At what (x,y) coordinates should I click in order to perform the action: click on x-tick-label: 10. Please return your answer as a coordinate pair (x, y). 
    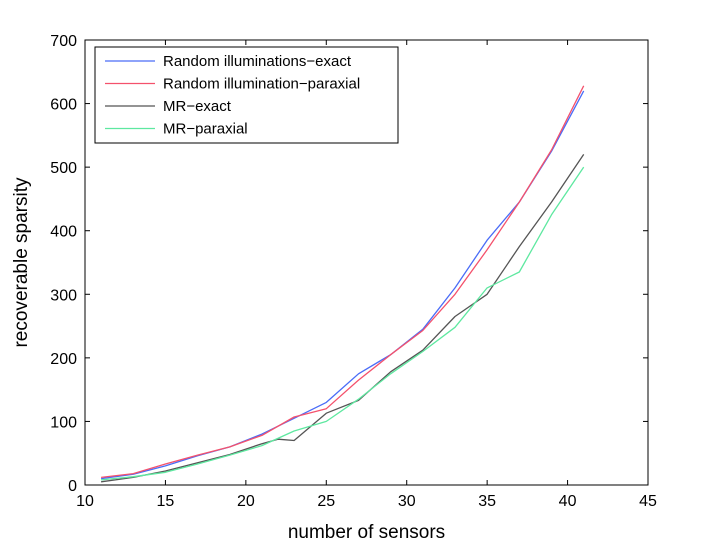
    Looking at the image, I should click on (85, 501).